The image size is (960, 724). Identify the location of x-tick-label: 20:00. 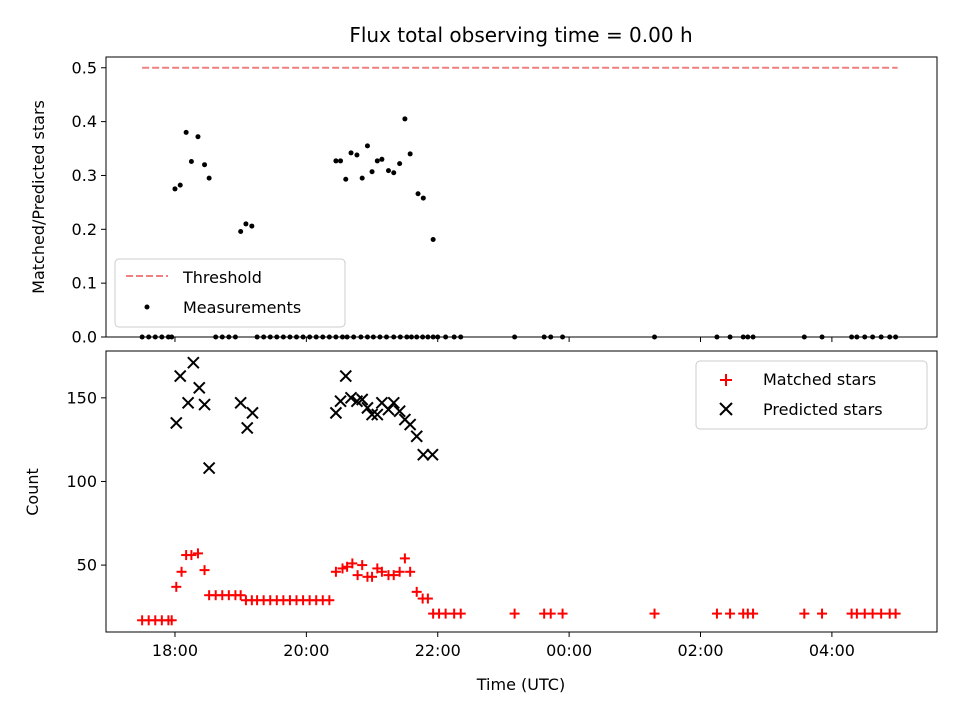
(306, 650).